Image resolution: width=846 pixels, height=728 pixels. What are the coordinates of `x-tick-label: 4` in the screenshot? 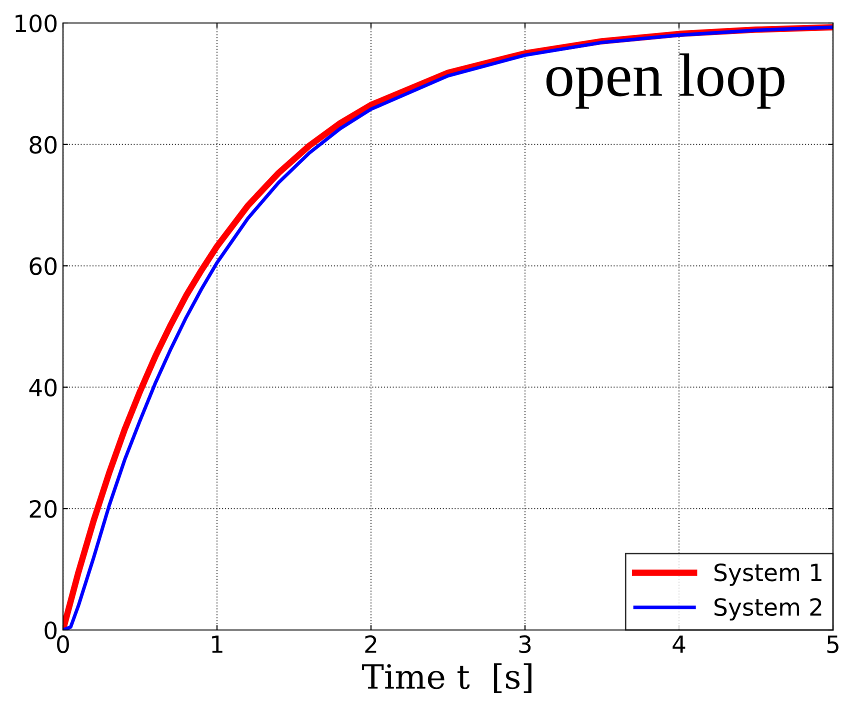 It's located at (679, 644).